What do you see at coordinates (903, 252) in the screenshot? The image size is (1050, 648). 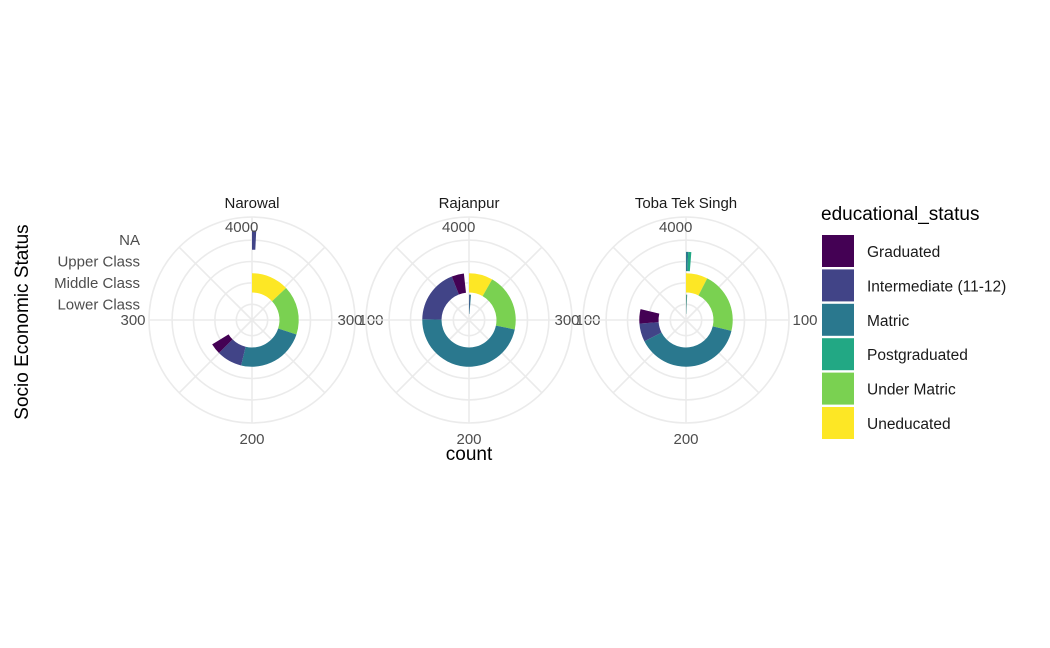 I see `legend-label: Graduated` at bounding box center [903, 252].